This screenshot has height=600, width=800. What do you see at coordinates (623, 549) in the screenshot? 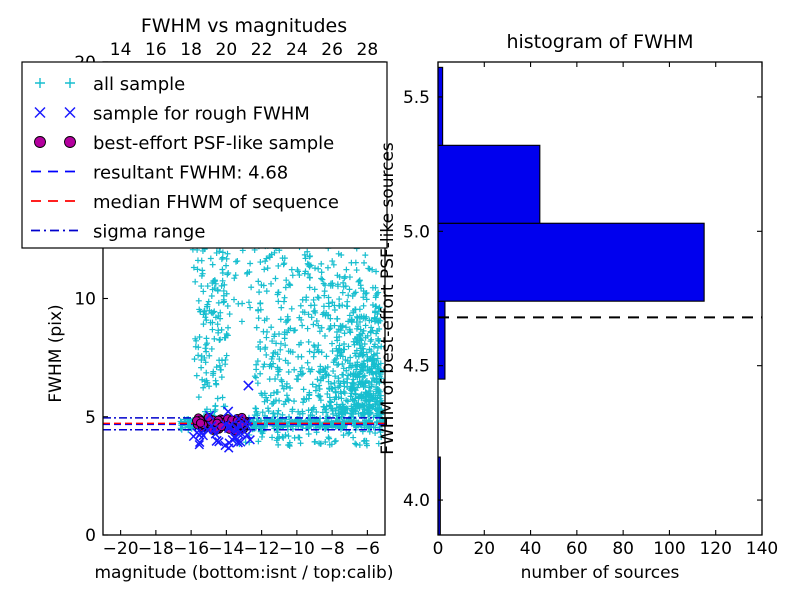
I see `hist-x-tick-label: 80` at bounding box center [623, 549].